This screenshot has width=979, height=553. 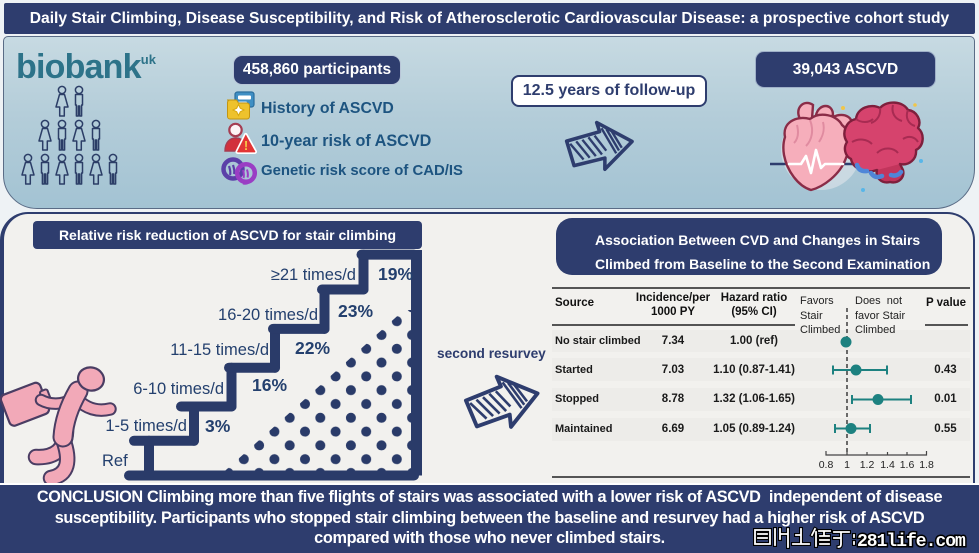 What do you see at coordinates (926, 465) in the screenshot?
I see `svg-text: 1.8` at bounding box center [926, 465].